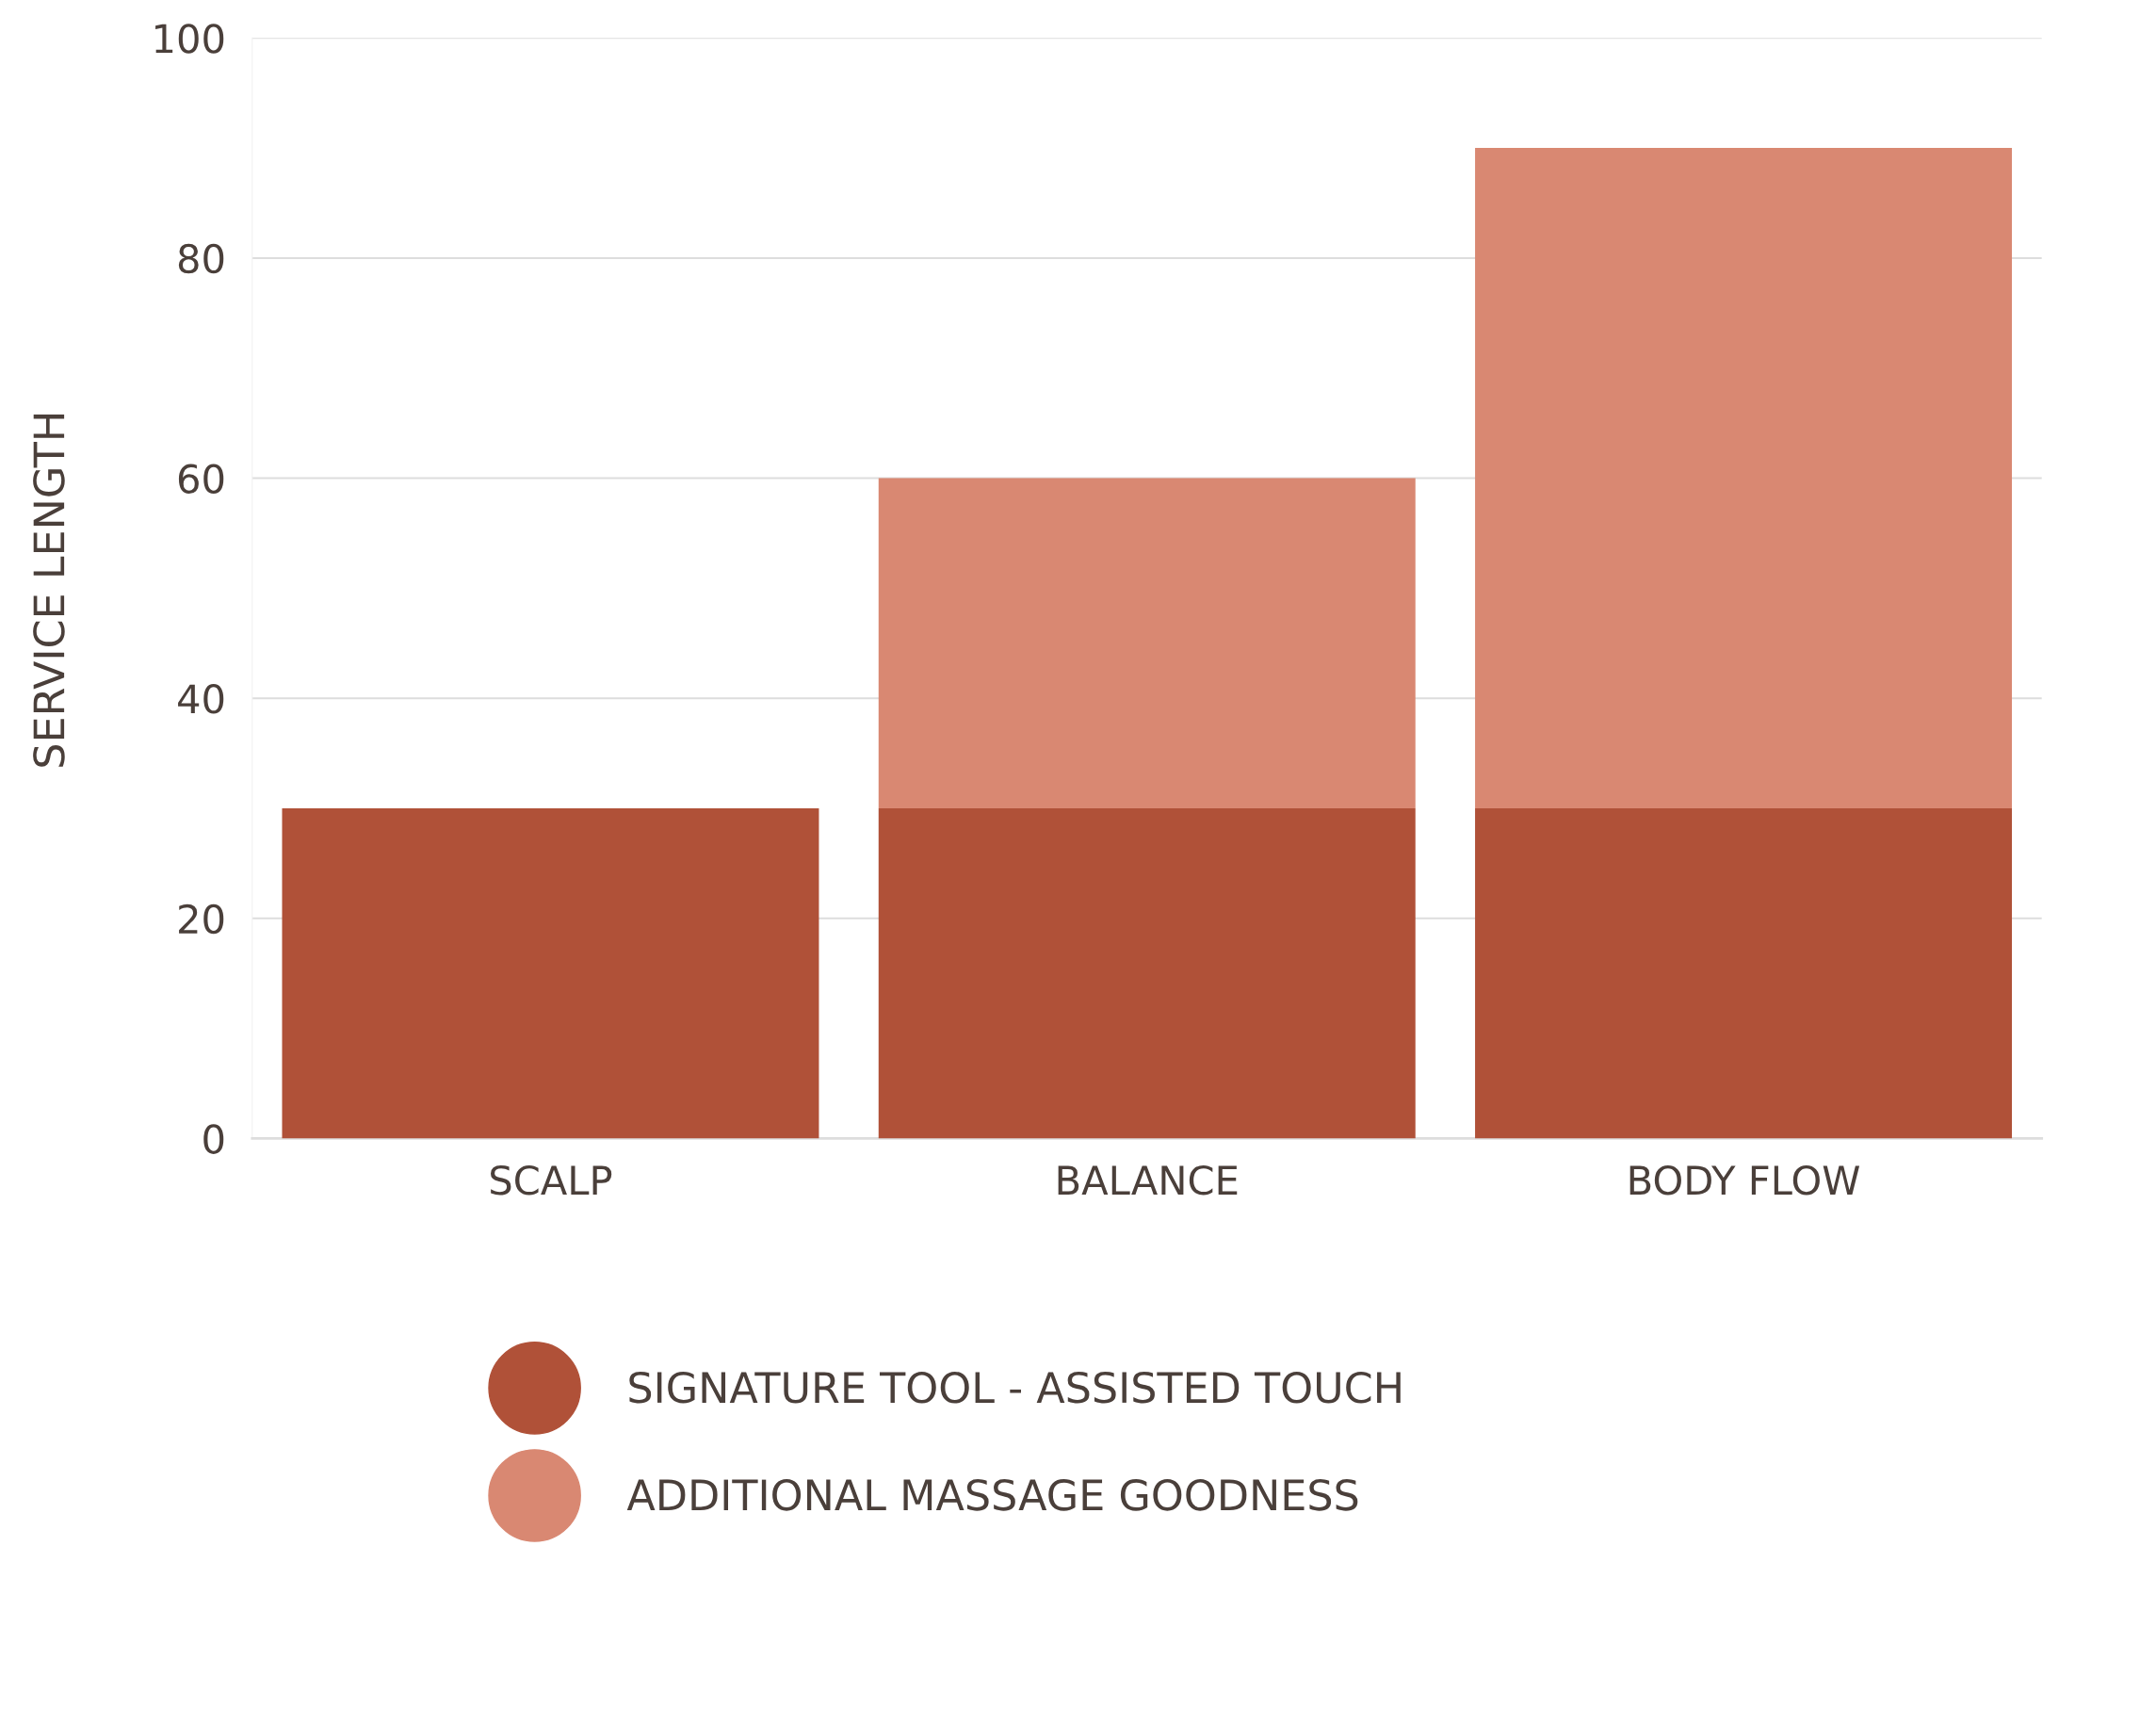 The image size is (2156, 1725). What do you see at coordinates (201, 699) in the screenshot?
I see `y-tick-label: 40` at bounding box center [201, 699].